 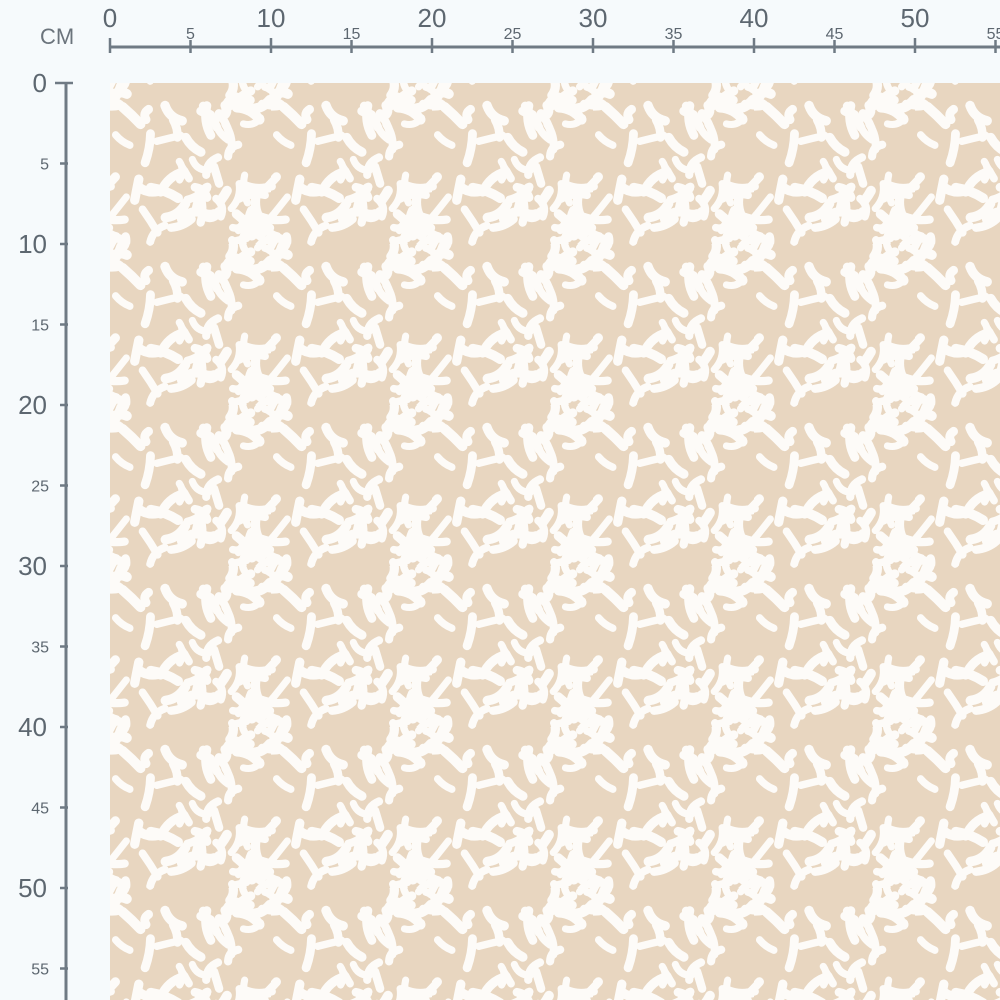 I want to click on left-ruler-label: 45, so click(x=40, y=809).